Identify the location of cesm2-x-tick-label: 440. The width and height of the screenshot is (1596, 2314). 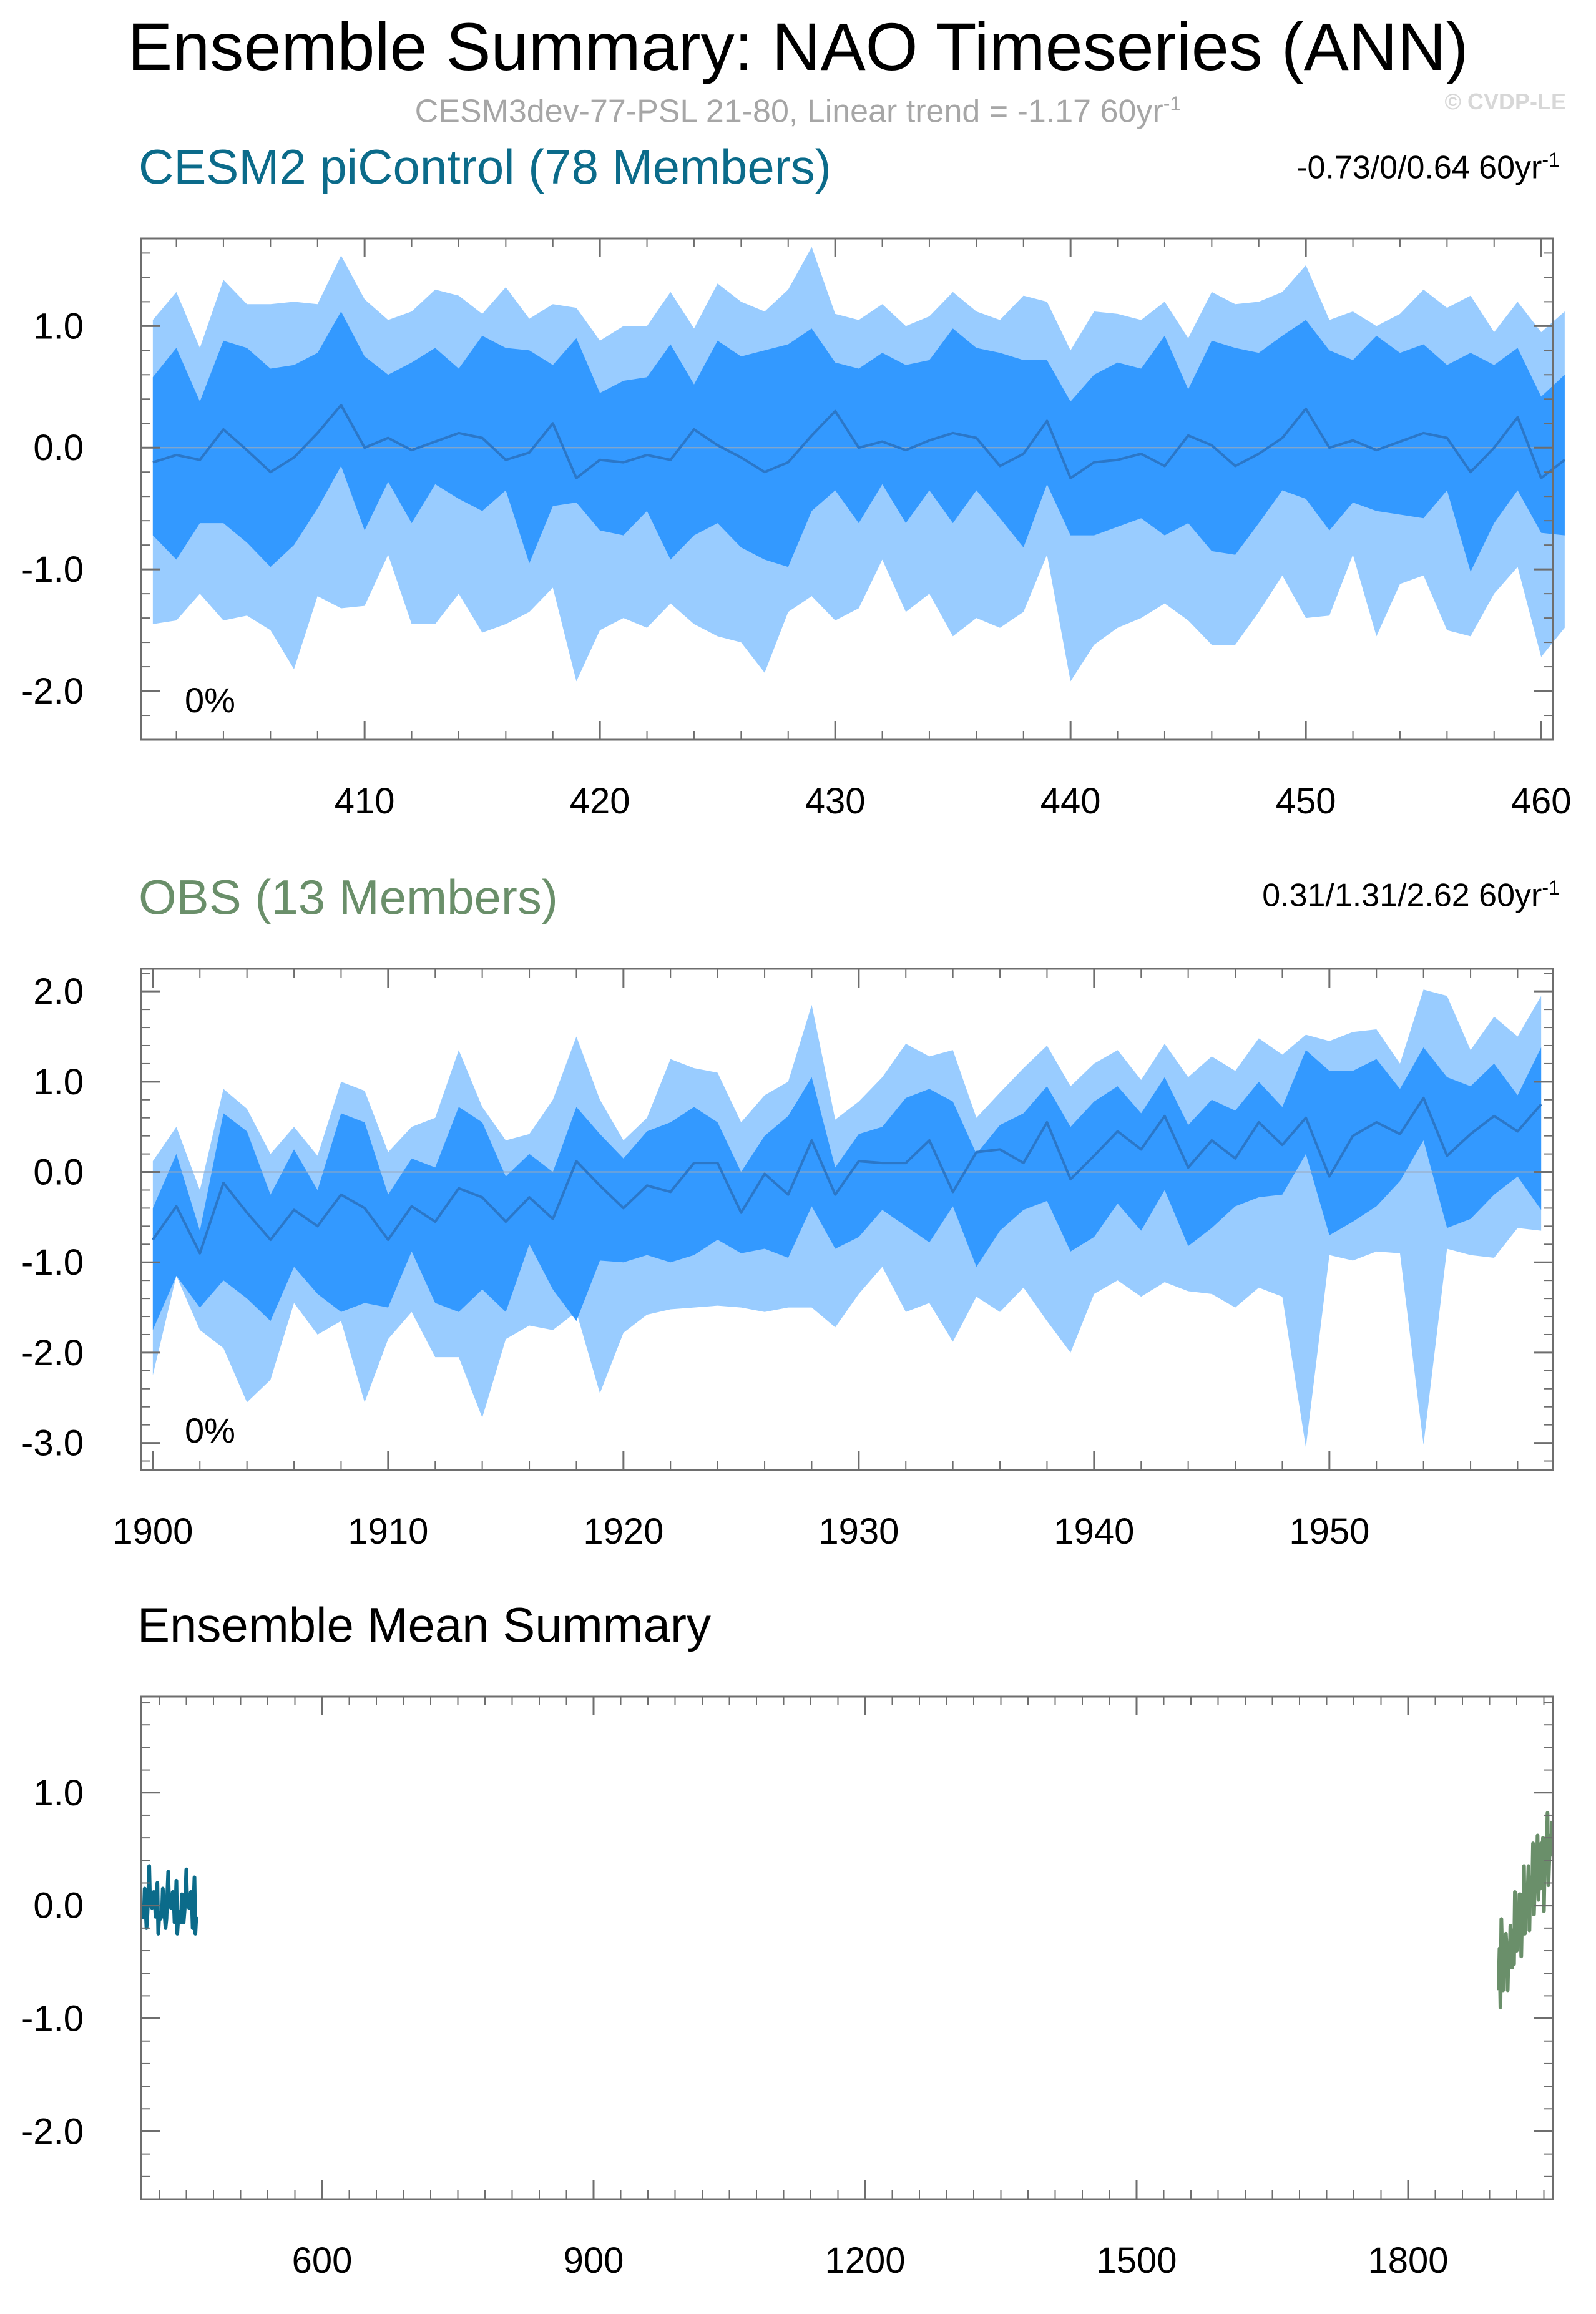
(1070, 801).